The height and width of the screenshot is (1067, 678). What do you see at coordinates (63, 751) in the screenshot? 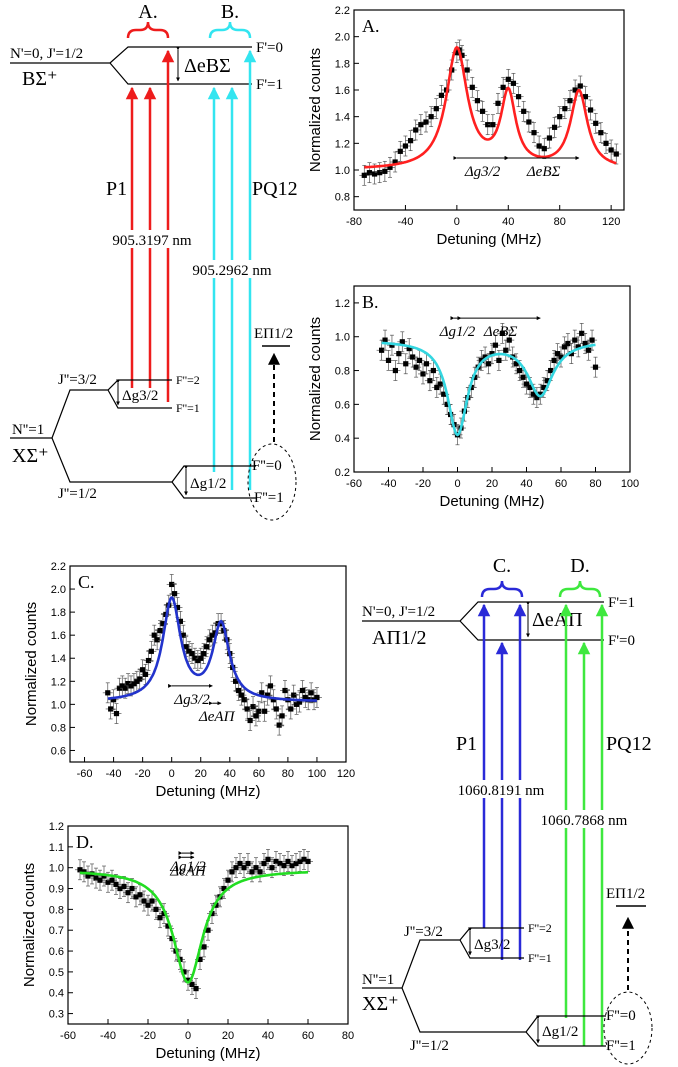
I see `y-tick: 0.6` at bounding box center [63, 751].